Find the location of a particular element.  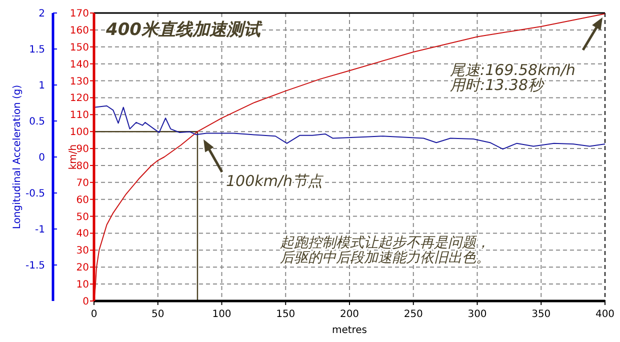

y-tick-label: 70 is located at coordinates (82, 183).